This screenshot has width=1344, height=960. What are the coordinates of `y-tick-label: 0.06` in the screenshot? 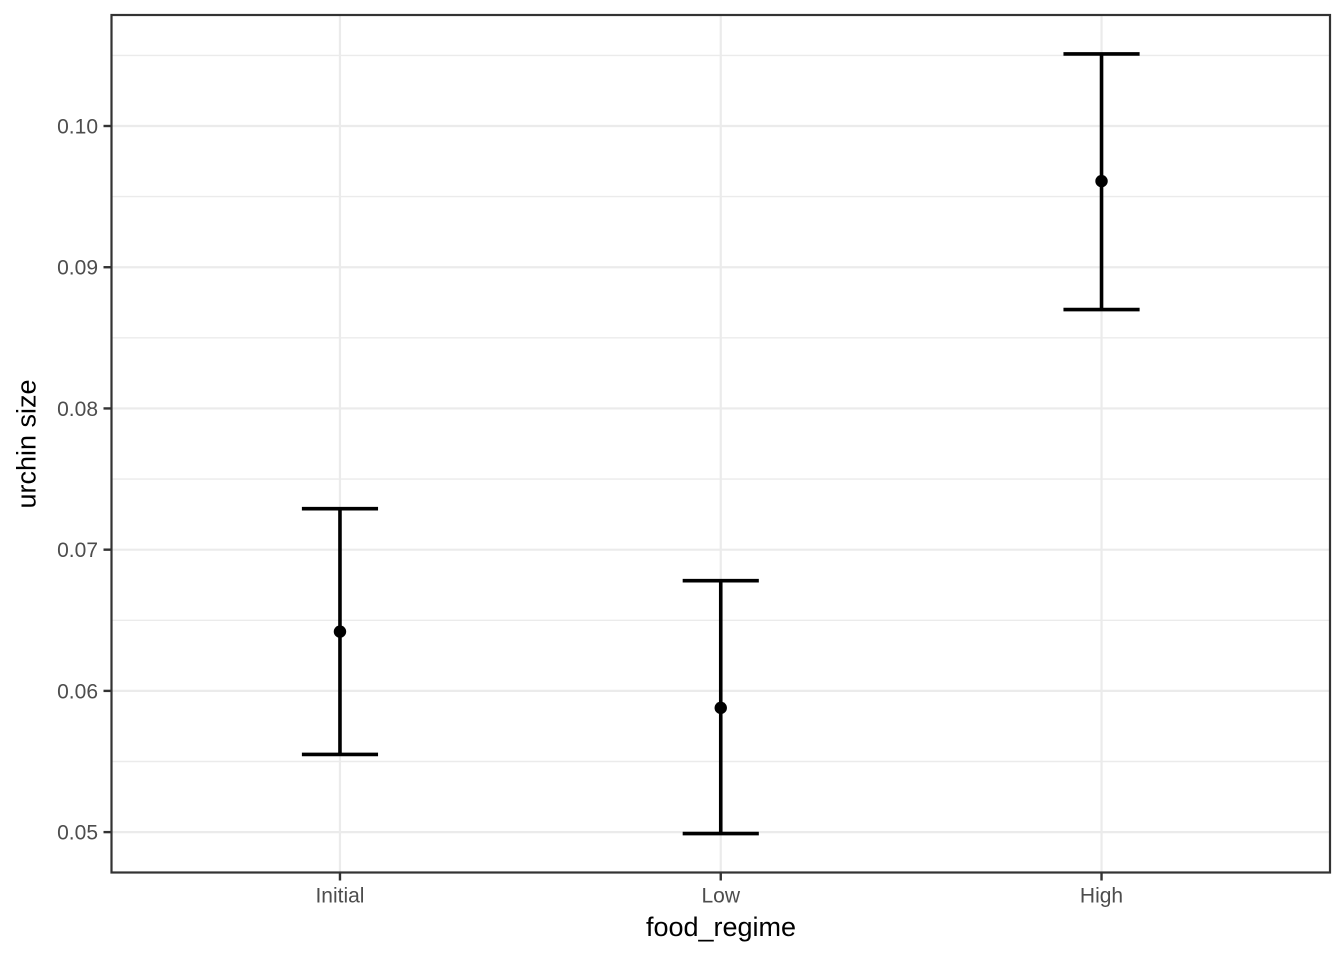 It's located at (77, 691).